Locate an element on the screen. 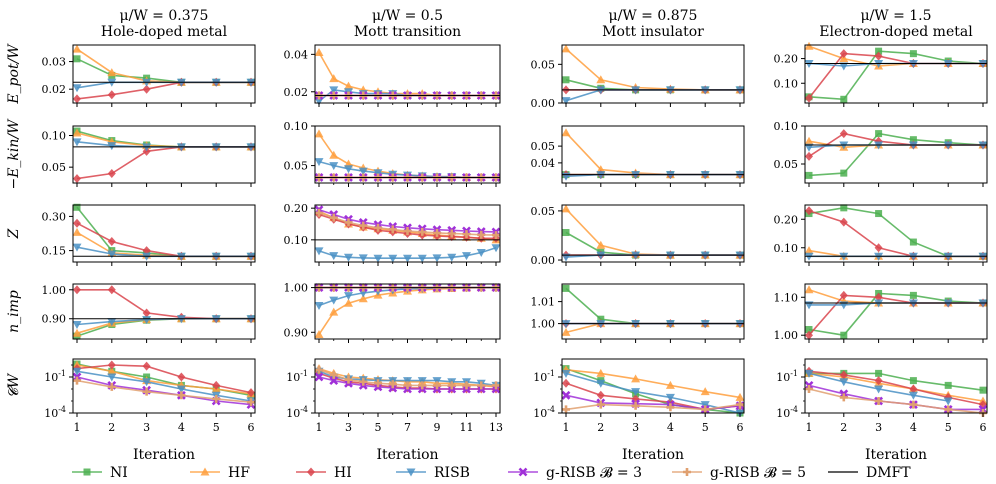 The height and width of the screenshot is (484, 996). series-risb-r3-c3 is located at coordinates (653, 256).